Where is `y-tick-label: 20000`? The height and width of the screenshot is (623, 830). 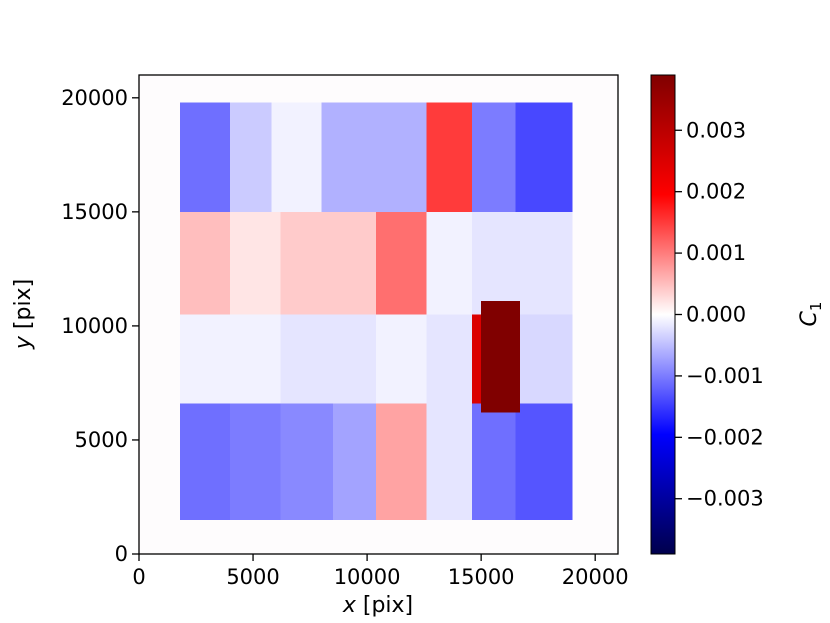 y-tick-label: 20000 is located at coordinates (94, 98).